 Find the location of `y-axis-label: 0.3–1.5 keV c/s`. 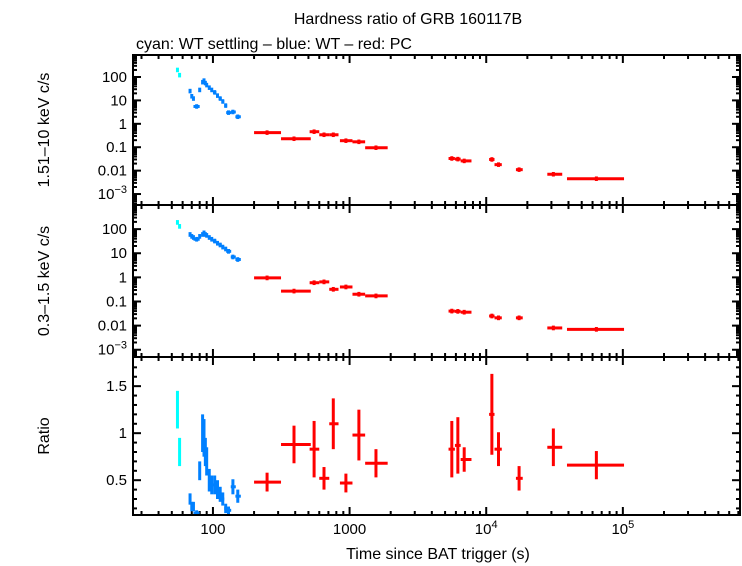

y-axis-label: 0.3–1.5 keV c/s is located at coordinates (44, 281).